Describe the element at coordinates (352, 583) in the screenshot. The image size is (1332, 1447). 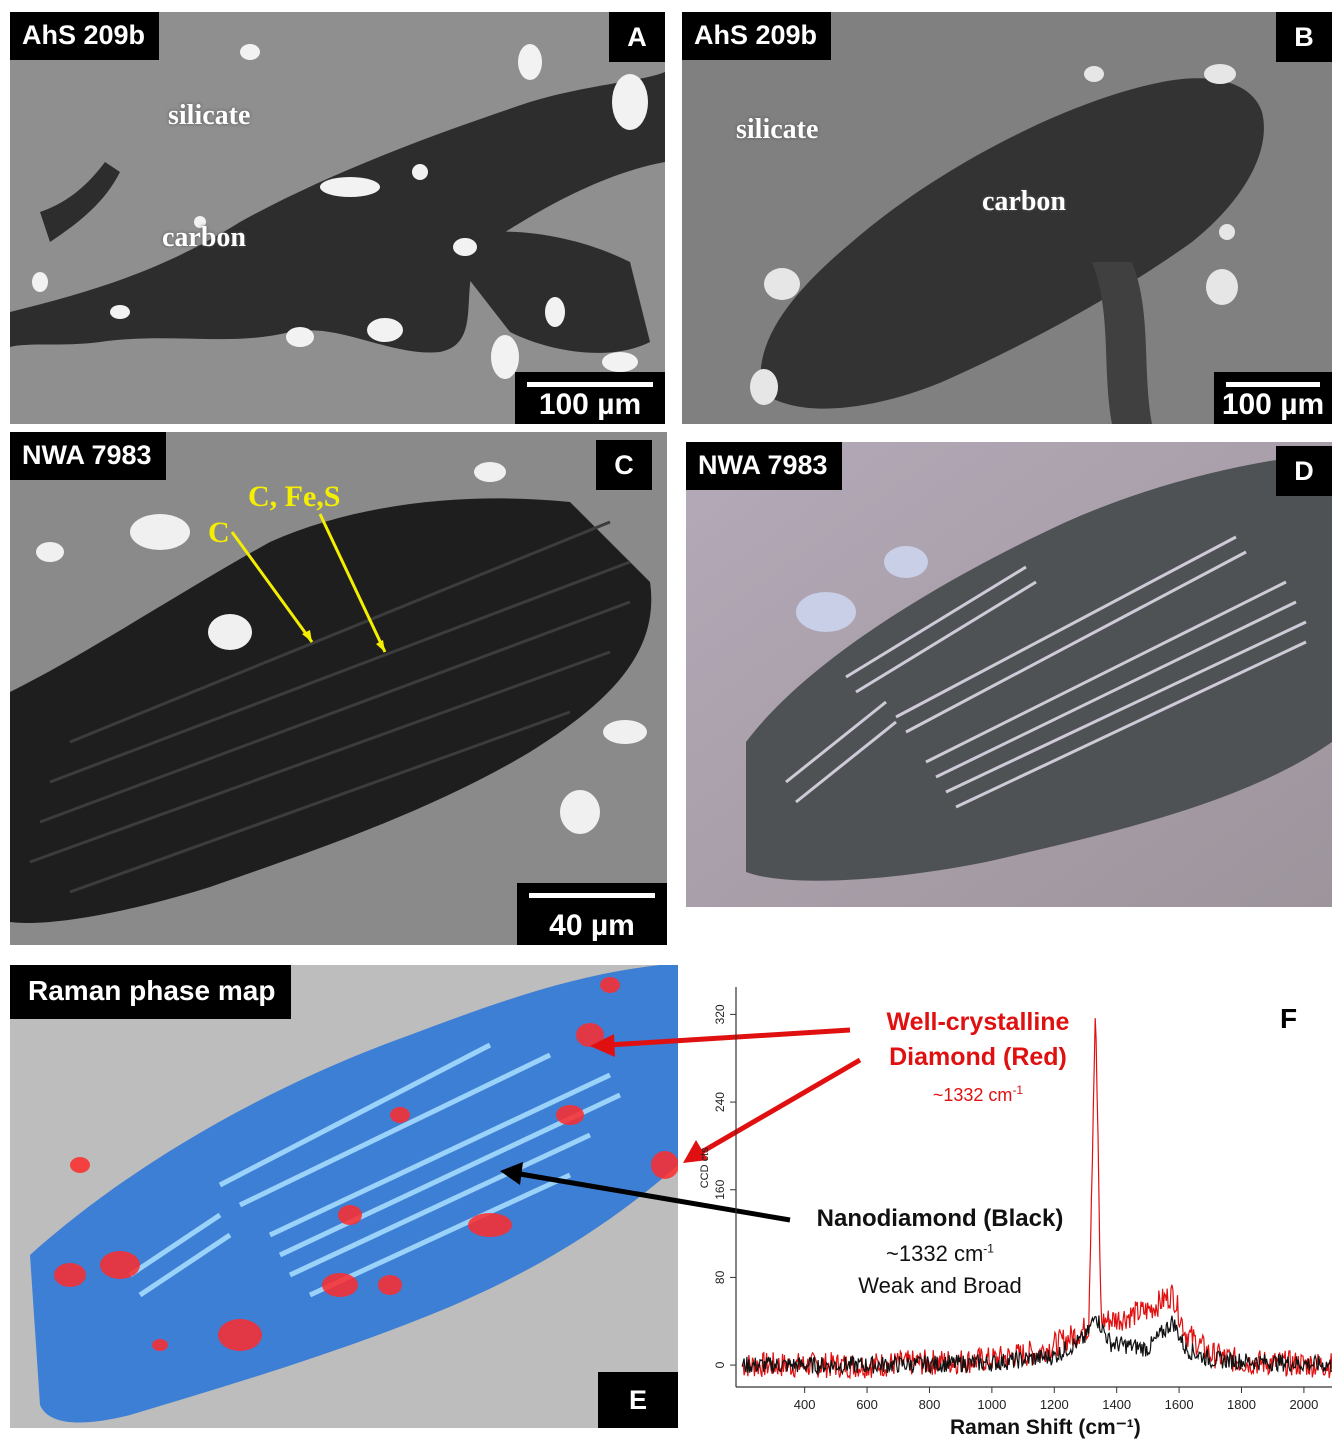
I see `arrow-cfes` at that location.